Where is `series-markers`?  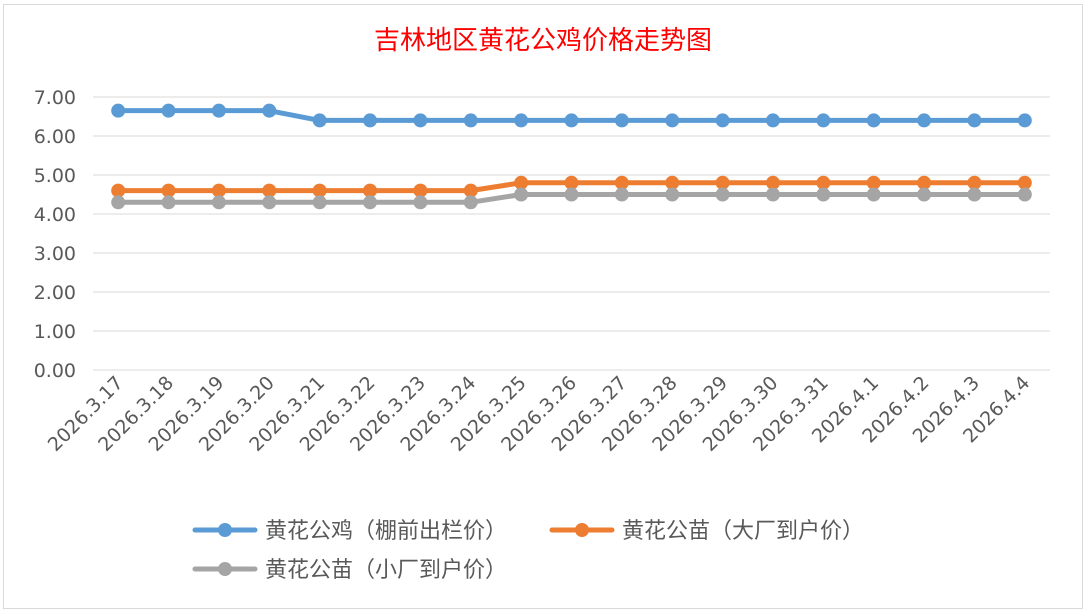 series-markers is located at coordinates (571, 156).